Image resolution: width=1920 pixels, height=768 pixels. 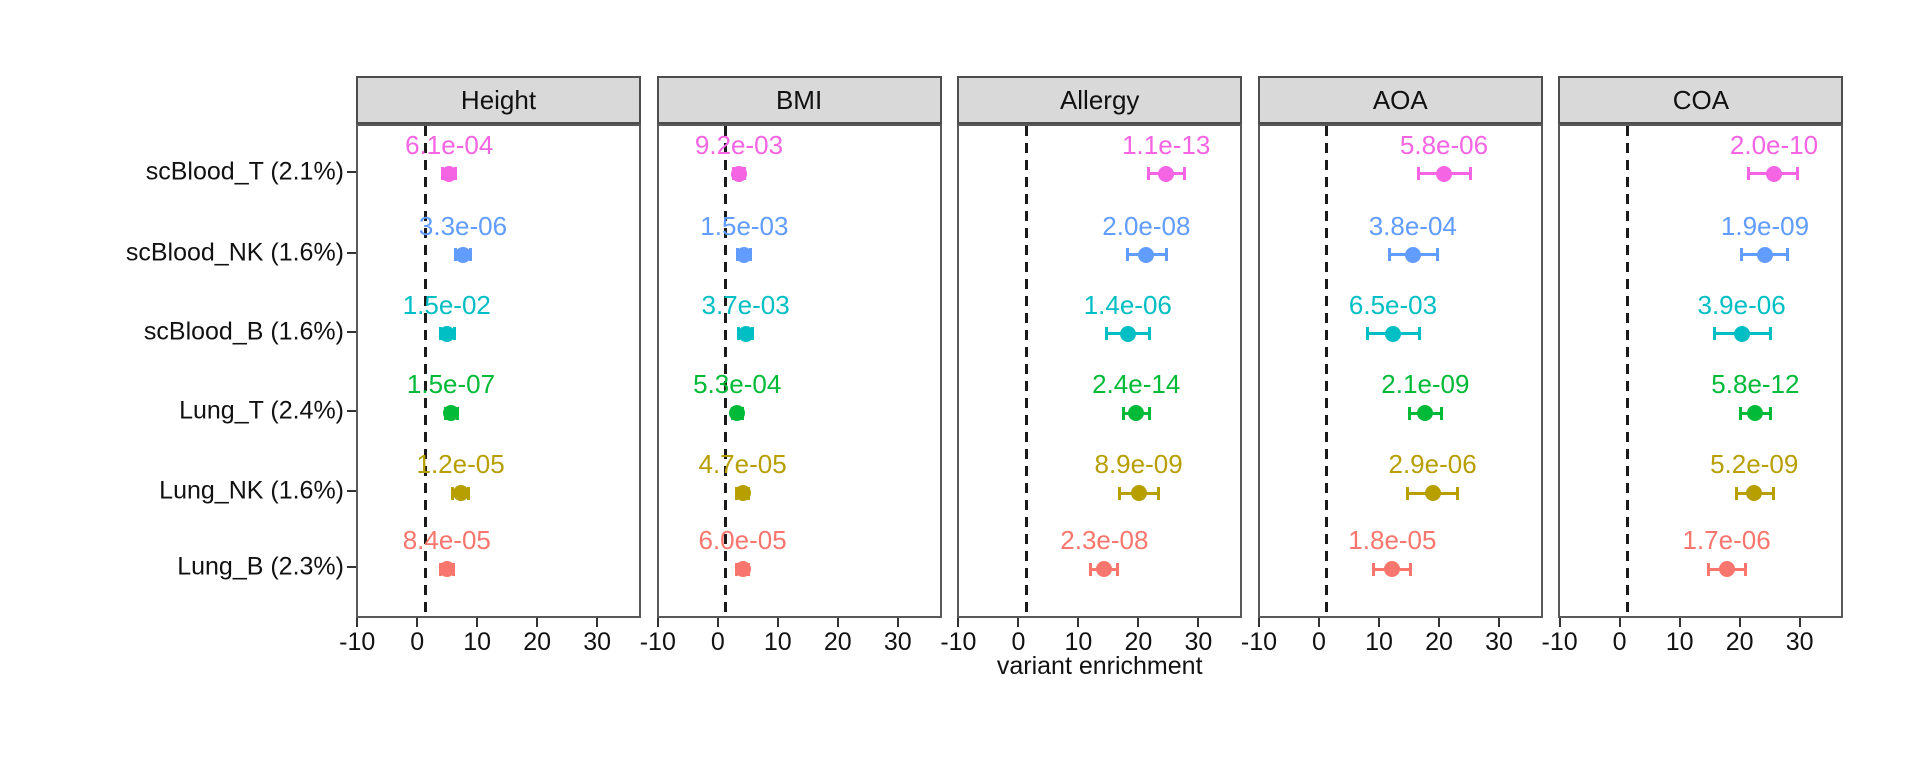 What do you see at coordinates (463, 225) in the screenshot?
I see `p-value-label: 3.3e-06` at bounding box center [463, 225].